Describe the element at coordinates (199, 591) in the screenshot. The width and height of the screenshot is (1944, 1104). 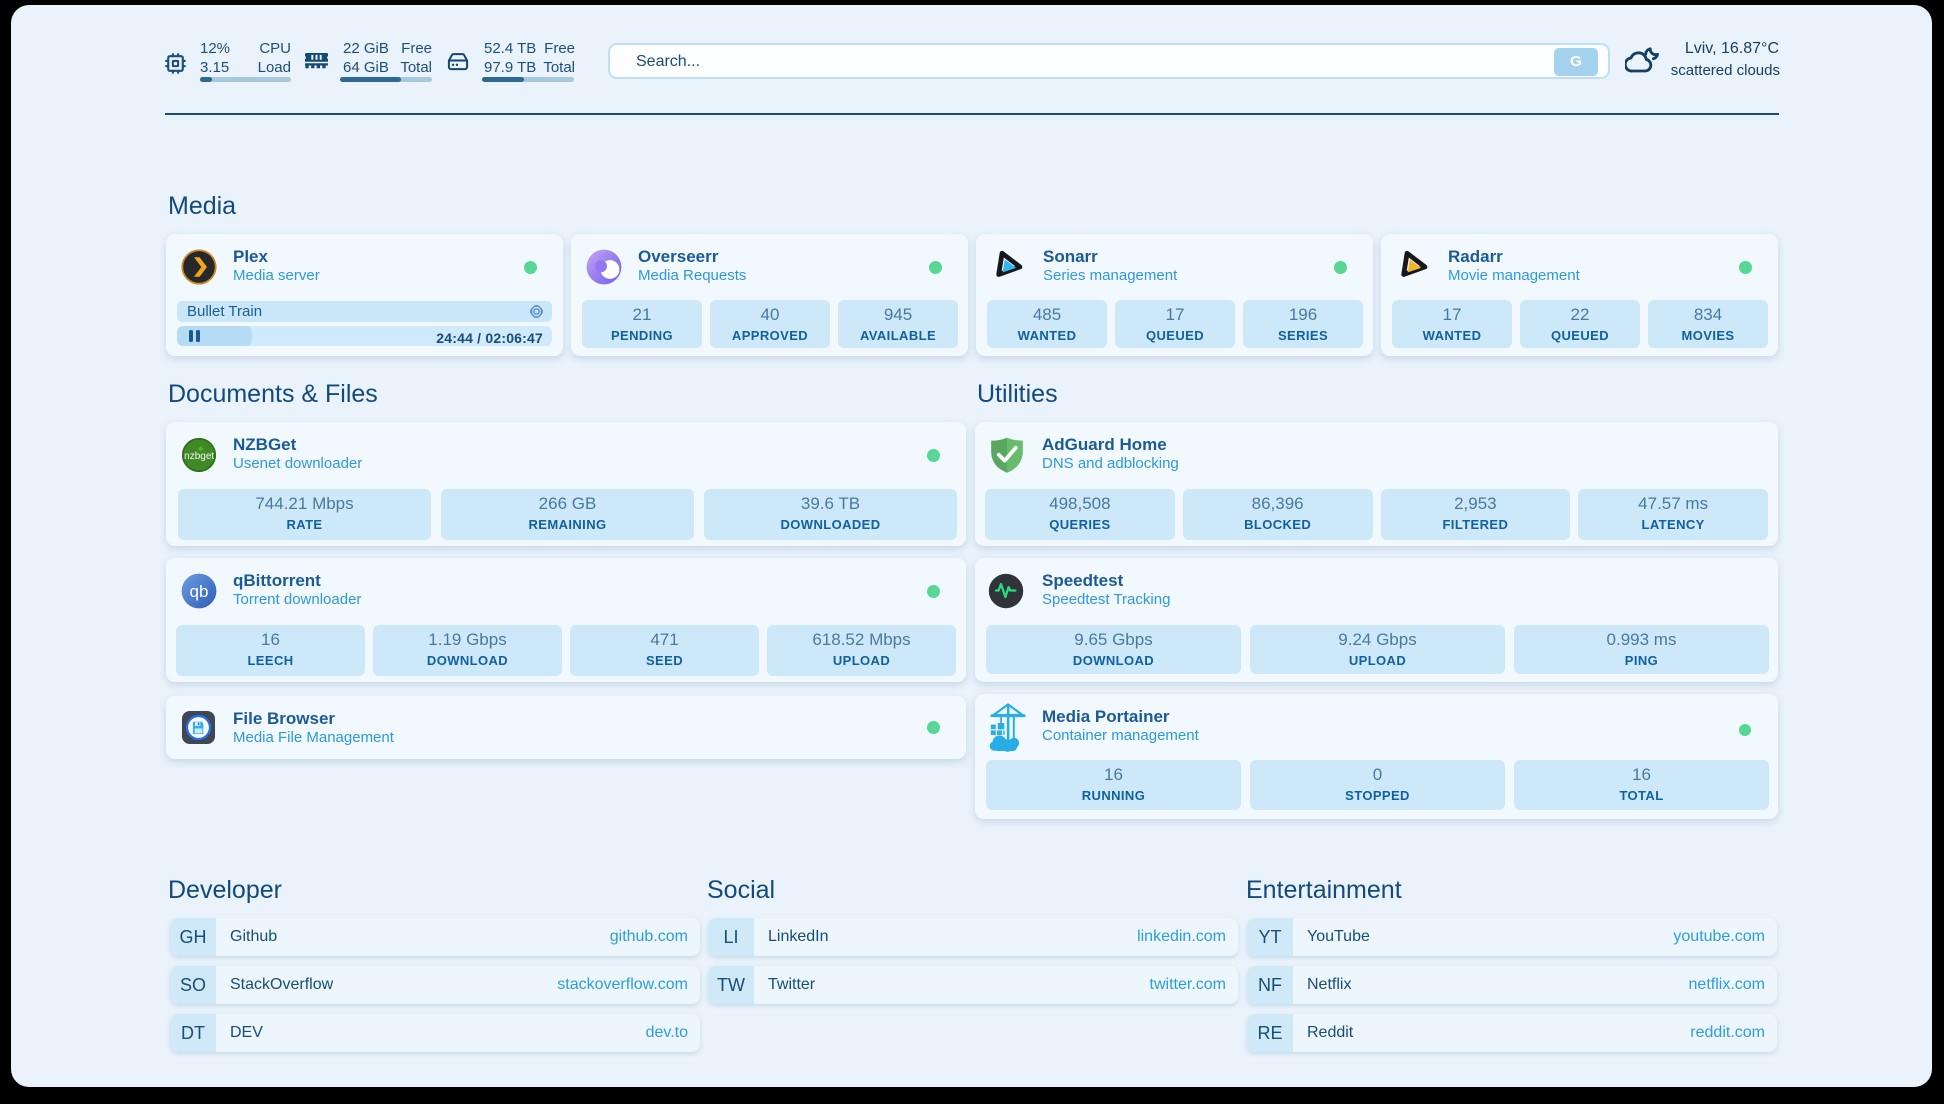
I see `svg-text: qb` at that location.